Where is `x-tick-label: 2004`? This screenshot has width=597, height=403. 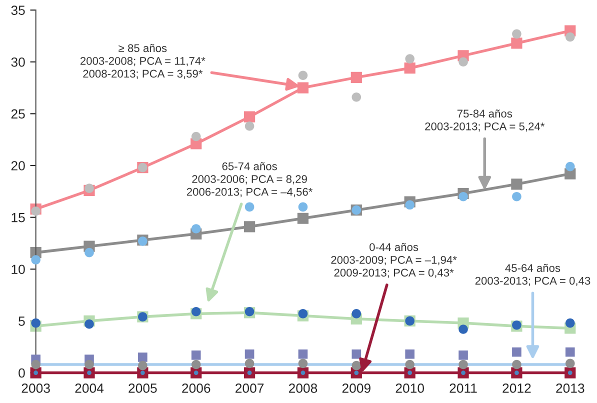
x-tick-label: 2004 is located at coordinates (89, 388).